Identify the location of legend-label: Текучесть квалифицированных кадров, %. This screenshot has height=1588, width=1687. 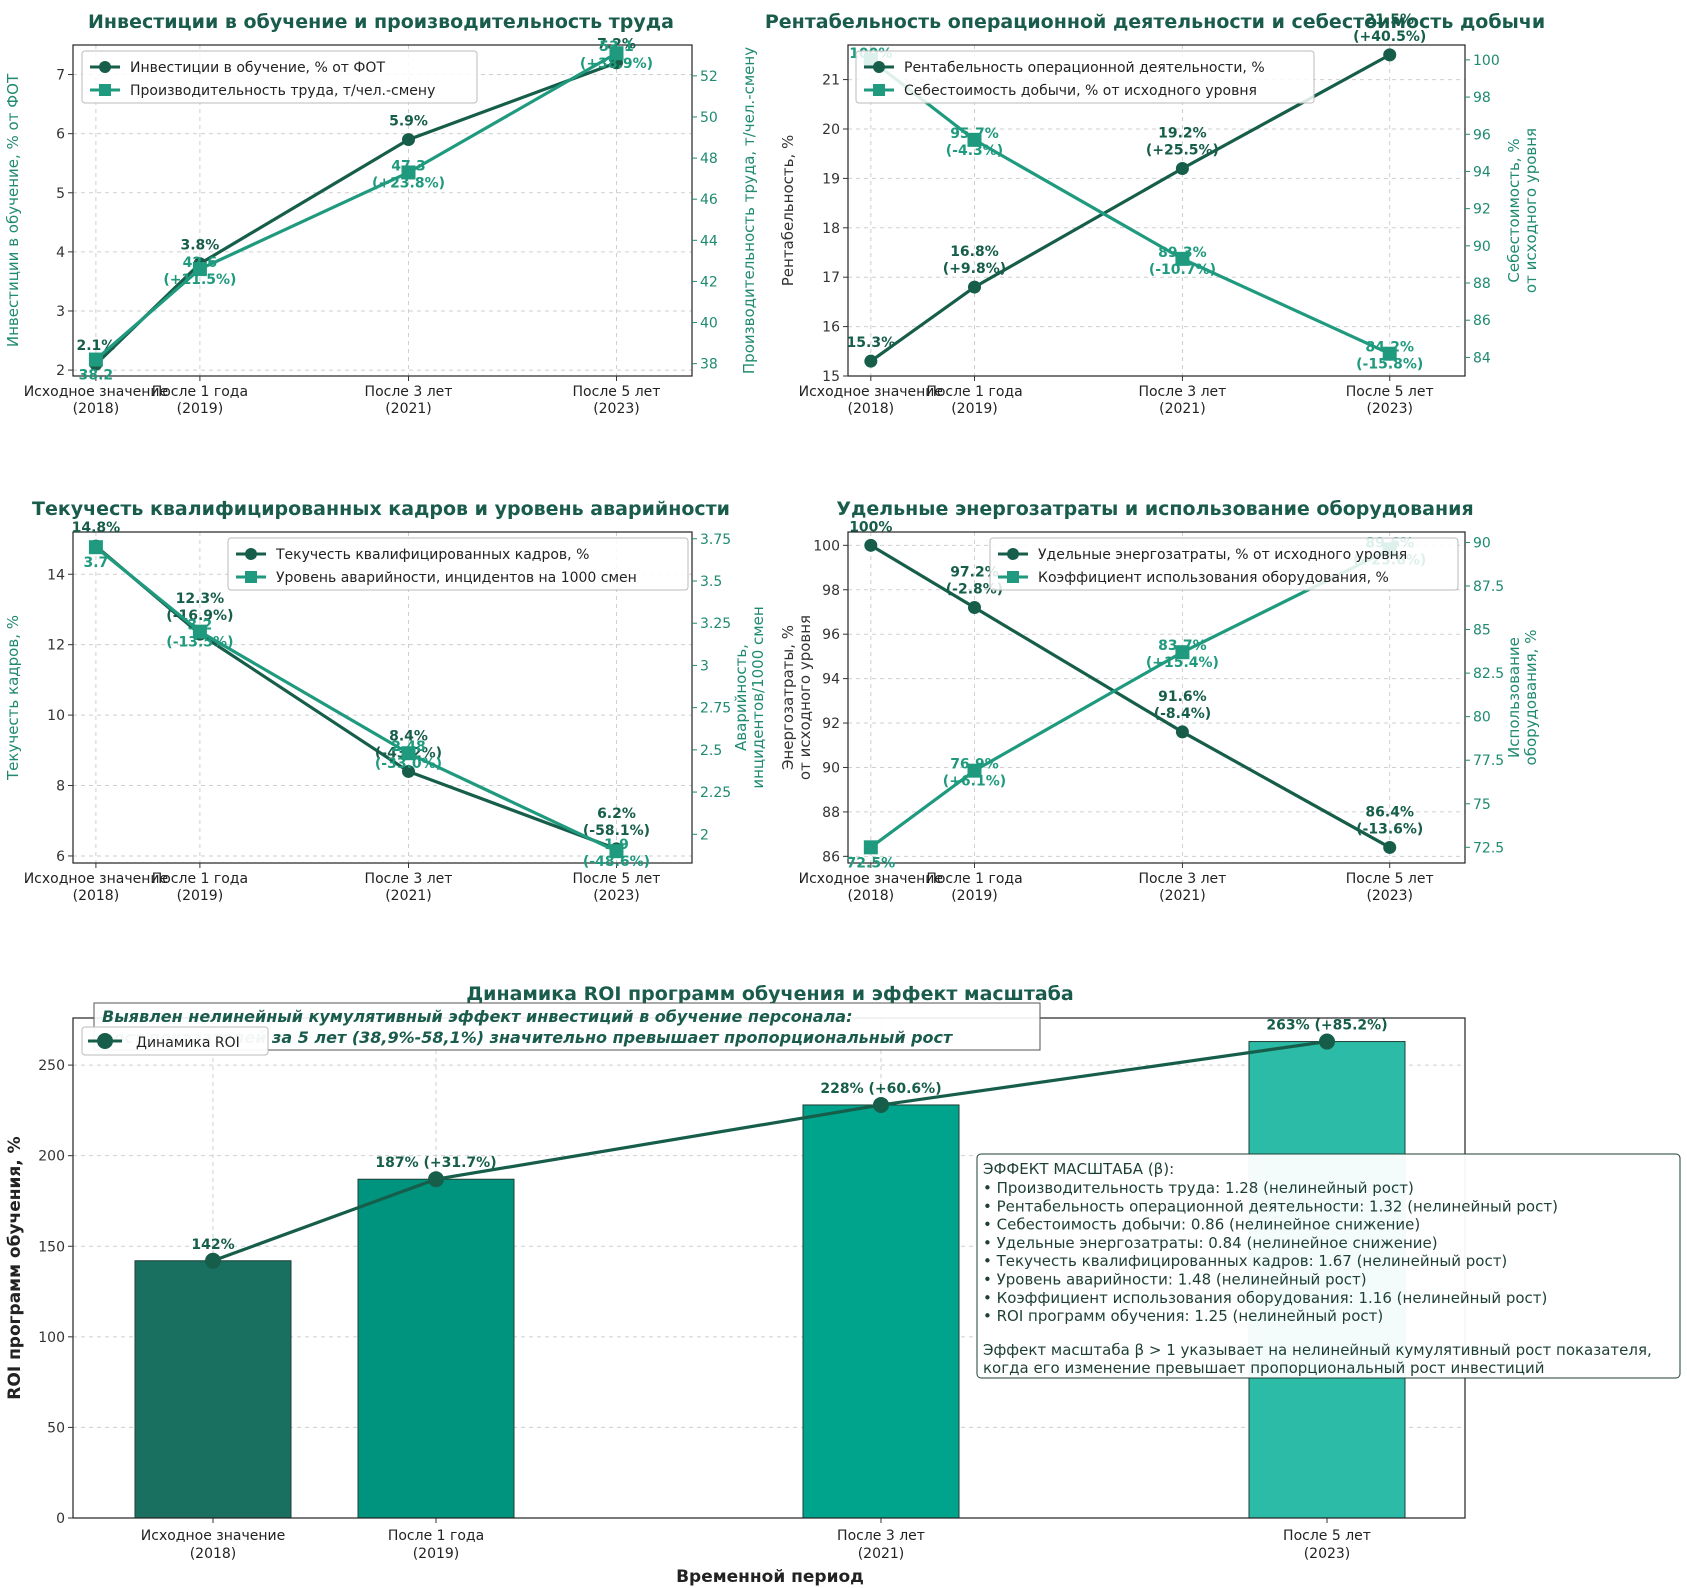
(432, 555).